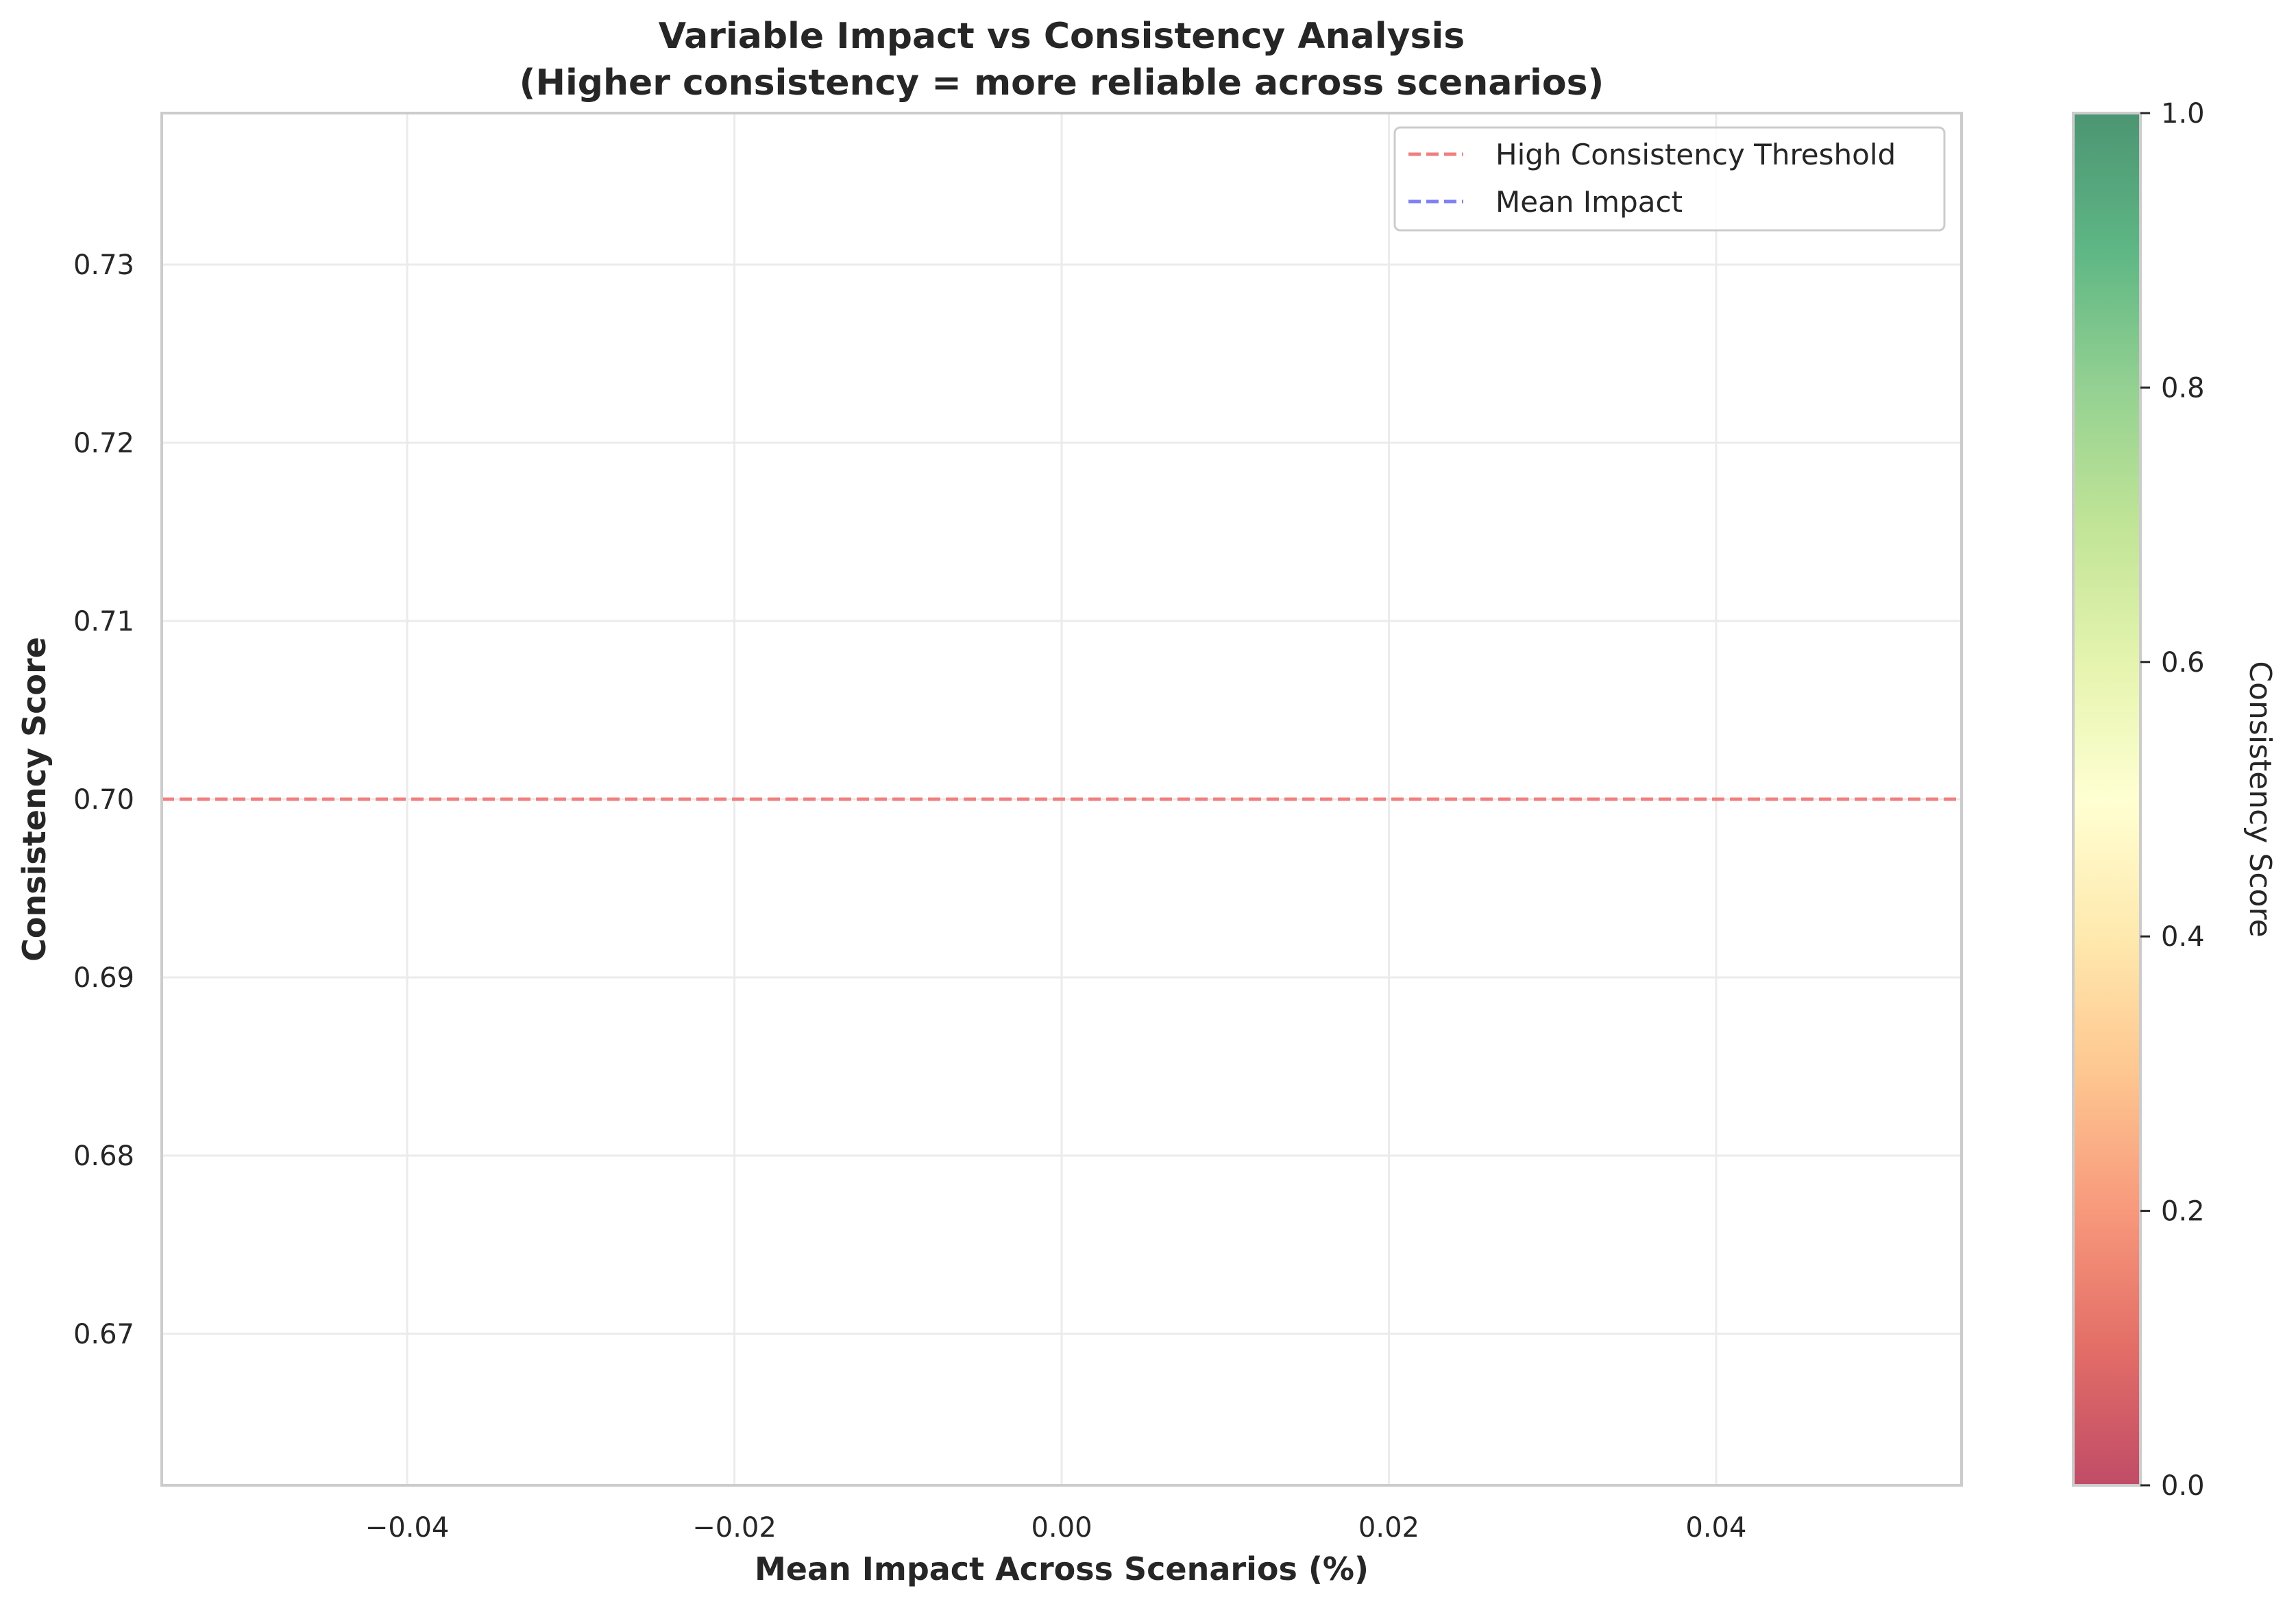 Image resolution: width=2296 pixels, height=1608 pixels. What do you see at coordinates (2183, 1212) in the screenshot?
I see `colorbar-tick-label: 0.2` at bounding box center [2183, 1212].